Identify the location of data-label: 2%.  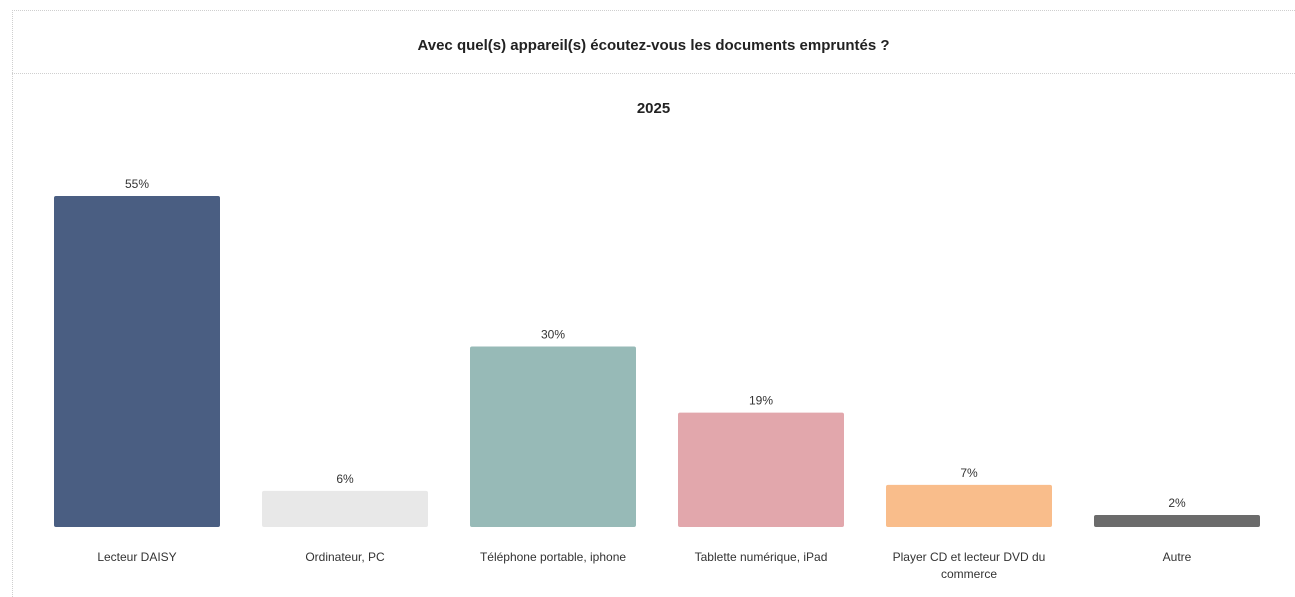
(1177, 503).